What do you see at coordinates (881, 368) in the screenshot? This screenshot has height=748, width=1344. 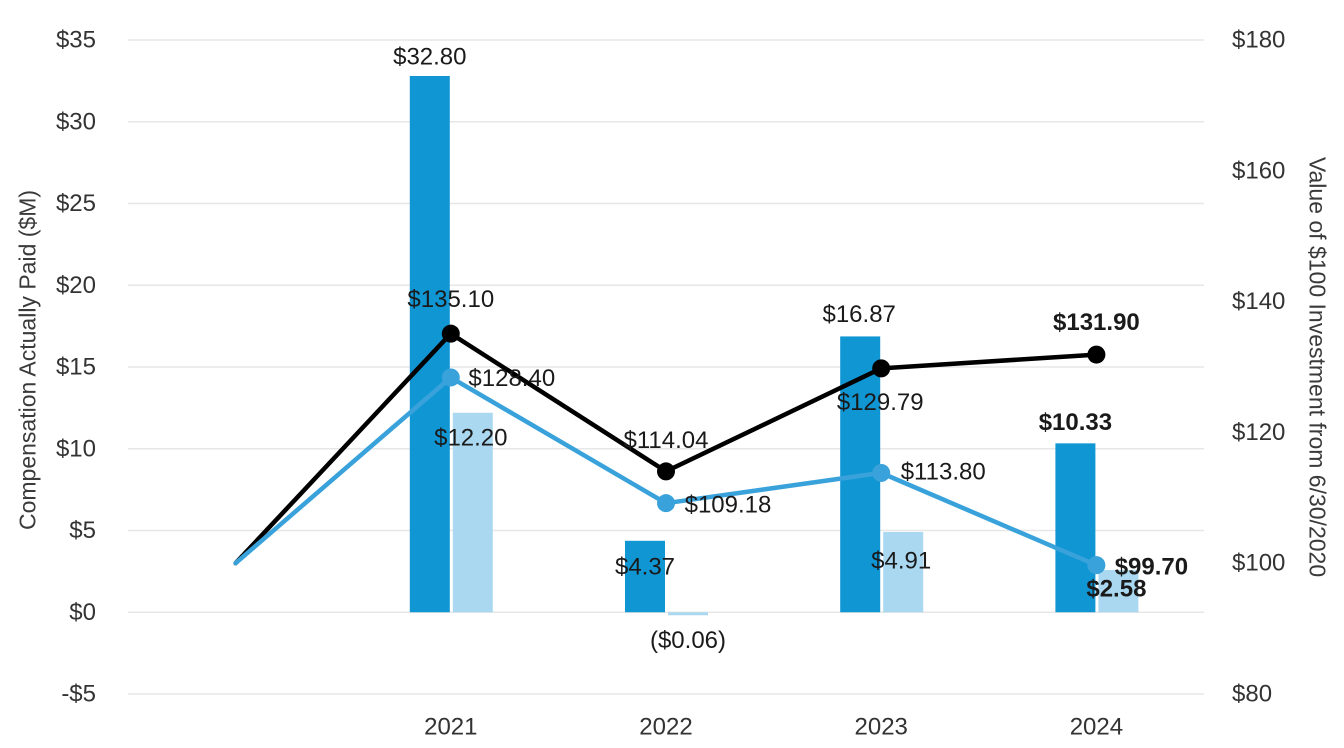 I see `marker-black-line-2023` at bounding box center [881, 368].